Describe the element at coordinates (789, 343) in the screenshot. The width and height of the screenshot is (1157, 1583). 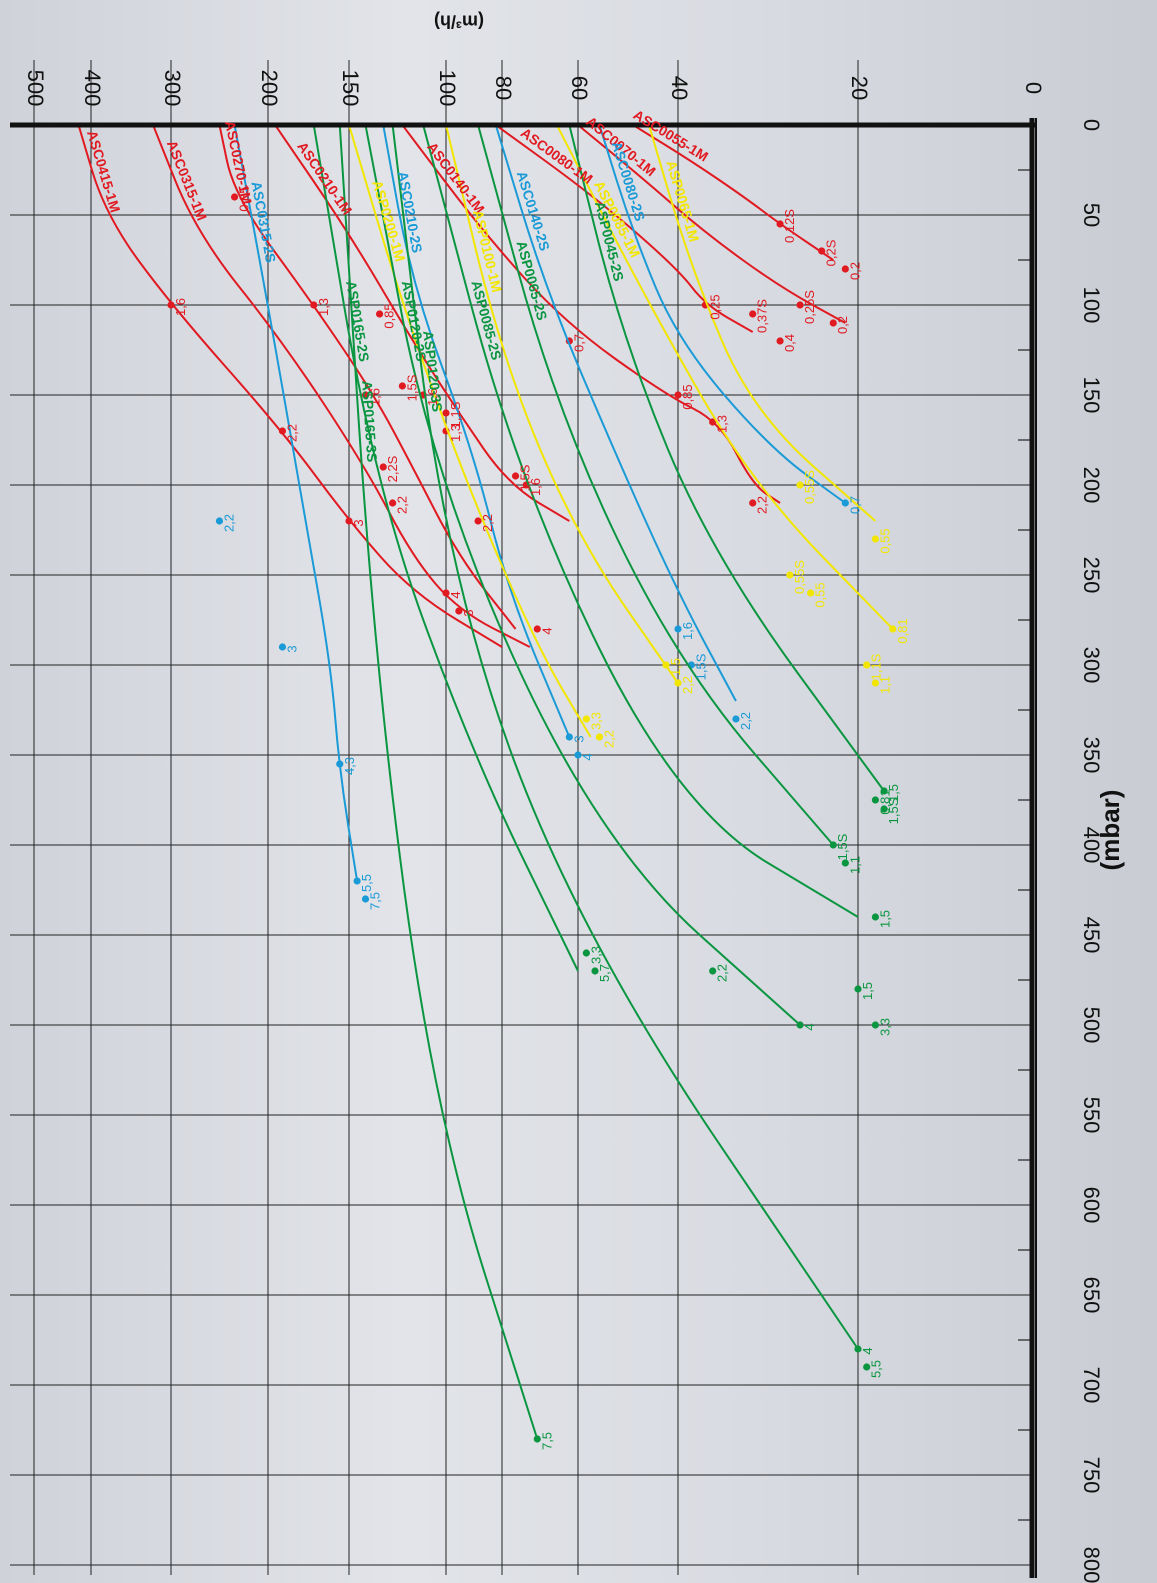
I see `data-label: 0,4` at that location.